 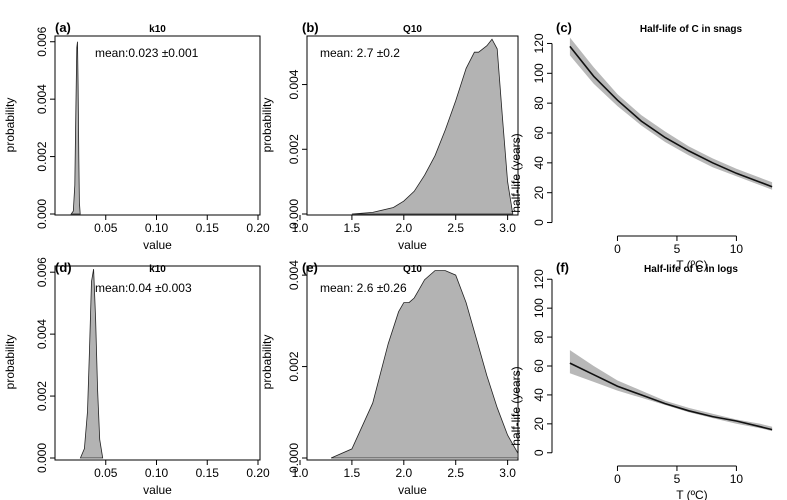 What do you see at coordinates (63, 27) in the screenshot?
I see `panel-letter: (a)` at bounding box center [63, 27].